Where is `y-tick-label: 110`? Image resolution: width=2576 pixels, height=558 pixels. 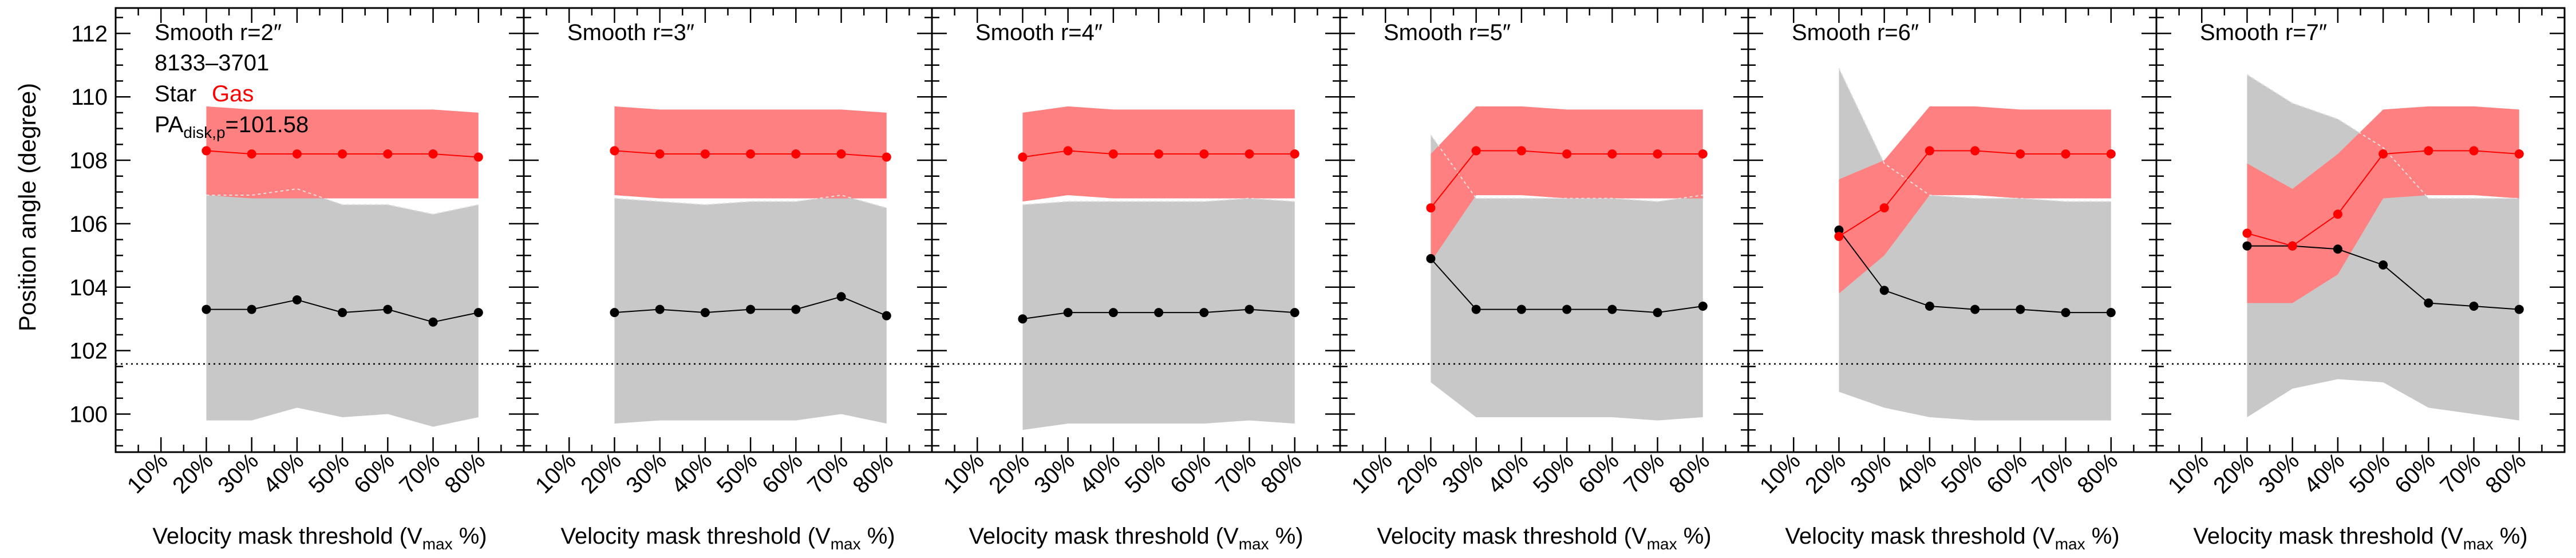
y-tick-label: 110 is located at coordinates (89, 97).